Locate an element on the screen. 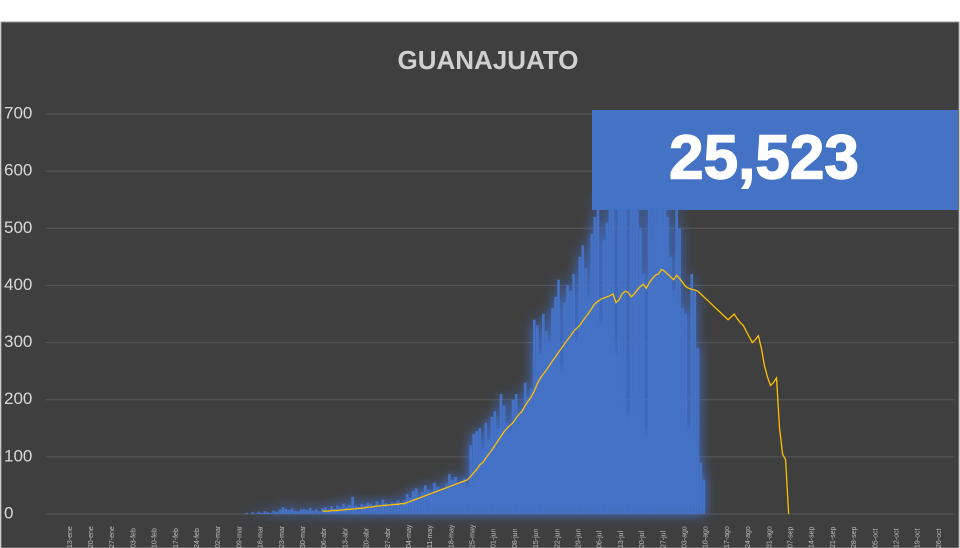 This screenshot has height=548, width=960. y-tick-label: 300 is located at coordinates (18, 341).